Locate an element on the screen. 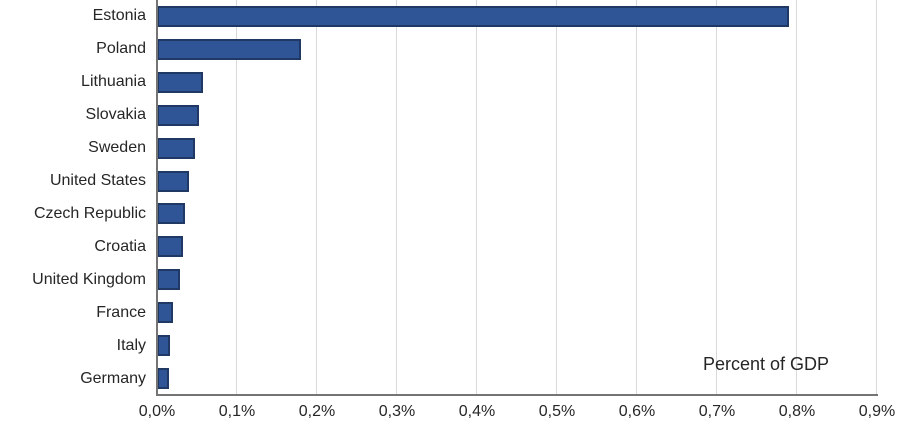  category-label: United Kingdom is located at coordinates (89, 279).